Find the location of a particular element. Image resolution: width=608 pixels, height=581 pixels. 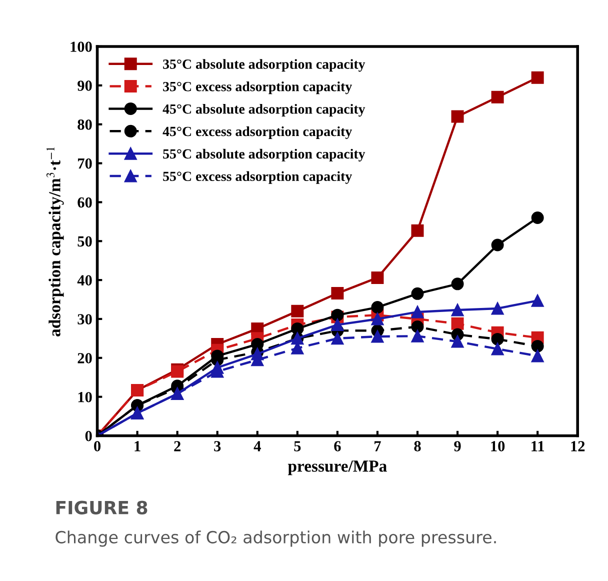

y-axis-title: adsorption capacity/m$^{3}$·t$^{−1}$ is located at coordinates (55, 241).